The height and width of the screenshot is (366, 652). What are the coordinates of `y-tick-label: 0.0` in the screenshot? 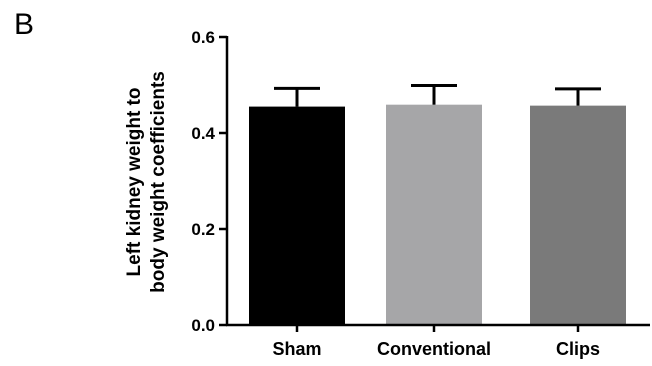 It's located at (203, 325).